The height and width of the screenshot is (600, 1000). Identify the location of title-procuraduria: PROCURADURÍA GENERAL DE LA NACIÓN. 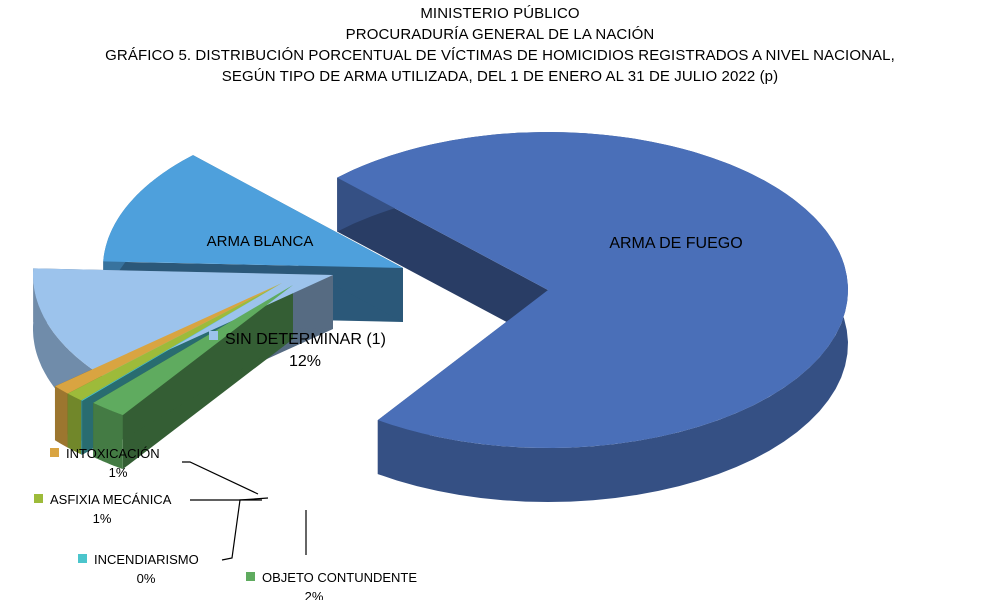
(500, 34).